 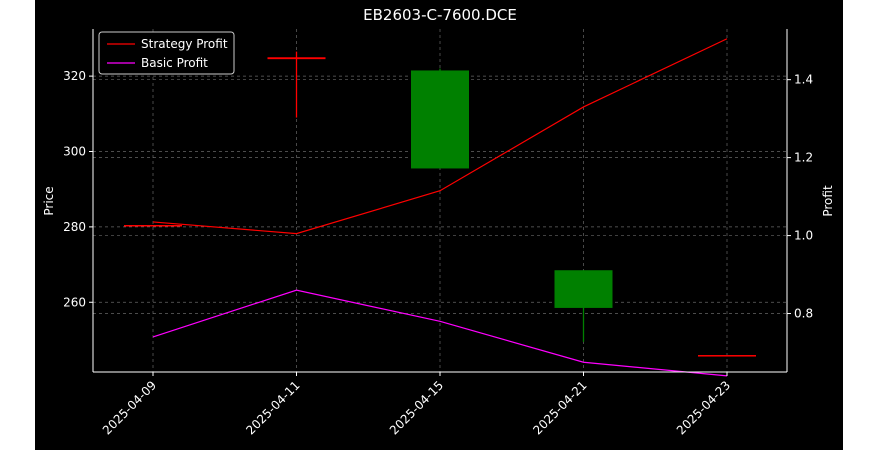 What do you see at coordinates (74, 302) in the screenshot?
I see `y-left-tick-label: 260` at bounding box center [74, 302].